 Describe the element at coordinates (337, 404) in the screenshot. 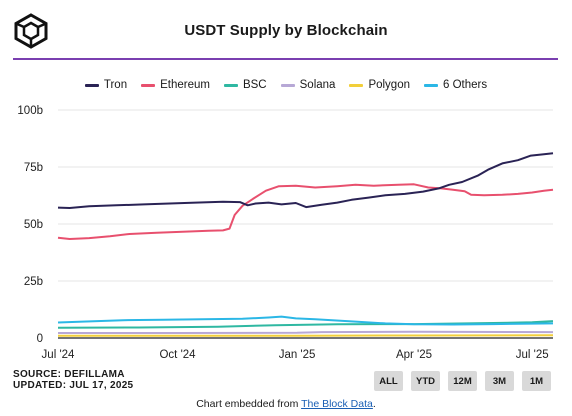

I see `the-block-data-link: The Block Data` at that location.